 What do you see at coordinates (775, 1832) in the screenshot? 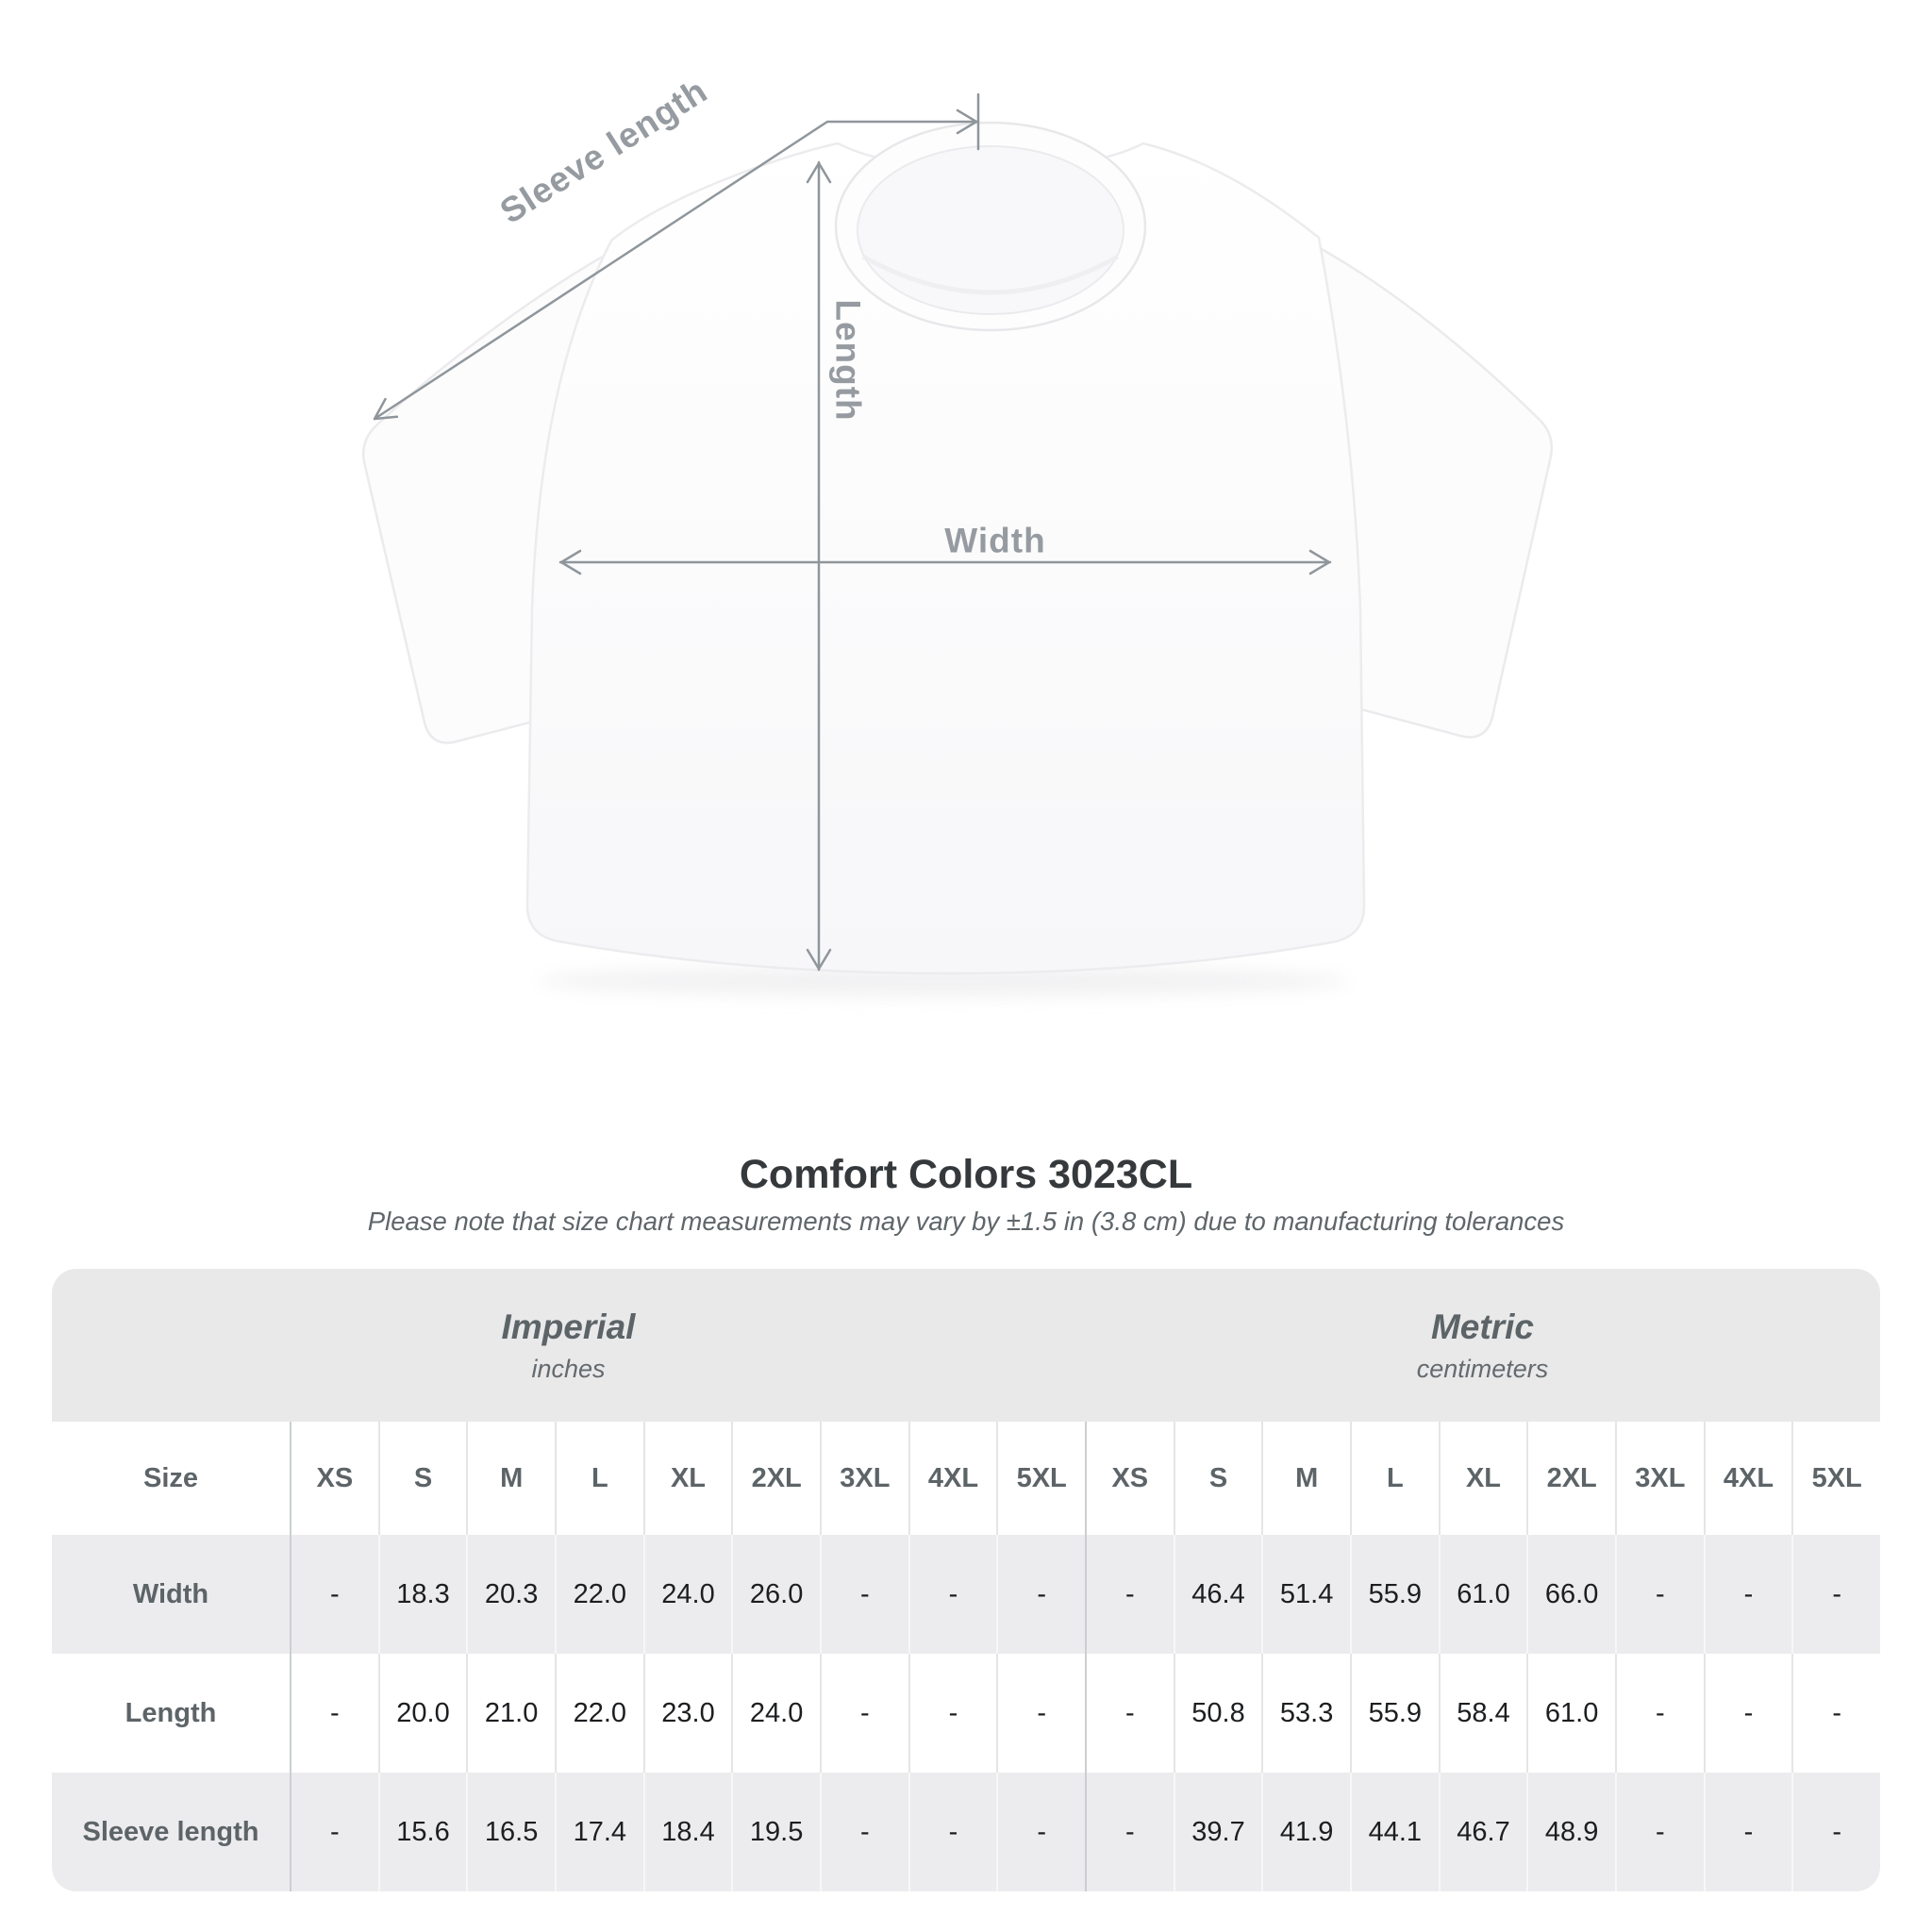
I see `measurement-value: 19.5` at bounding box center [775, 1832].